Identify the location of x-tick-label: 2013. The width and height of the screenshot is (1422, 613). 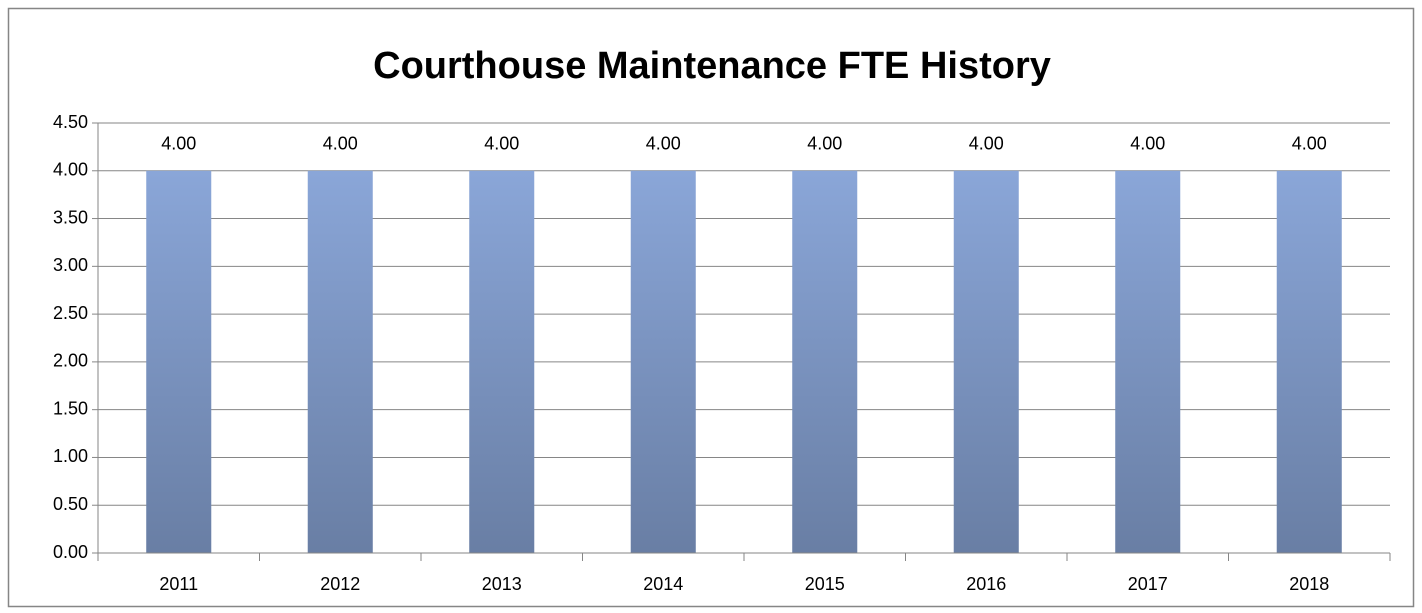
(502, 584).